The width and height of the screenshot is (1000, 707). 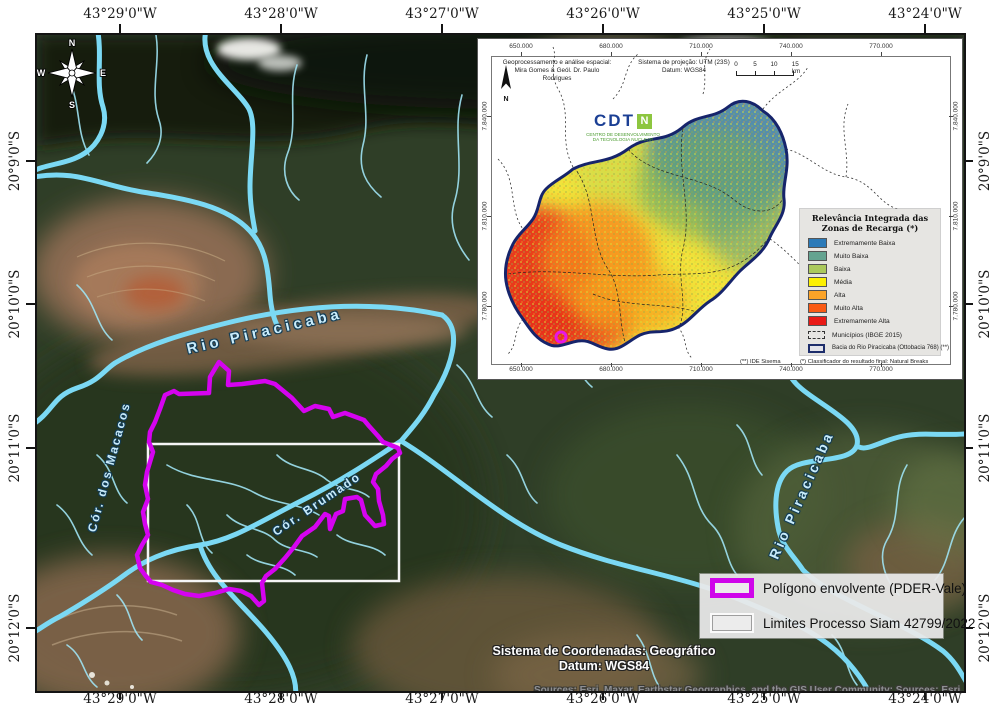 I want to click on inset-credit-line1: Geoprocessamento e análise espacial:, so click(x=557, y=62).